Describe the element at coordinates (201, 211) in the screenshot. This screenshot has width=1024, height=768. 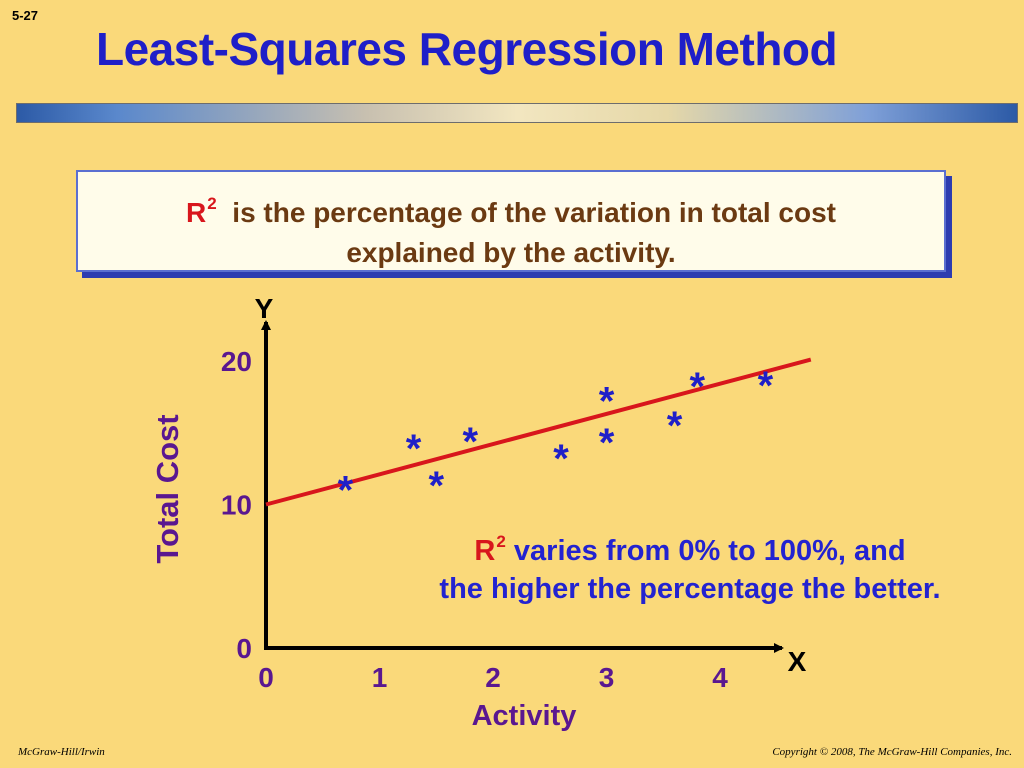
I see `r-squared-symbol: R2` at that location.